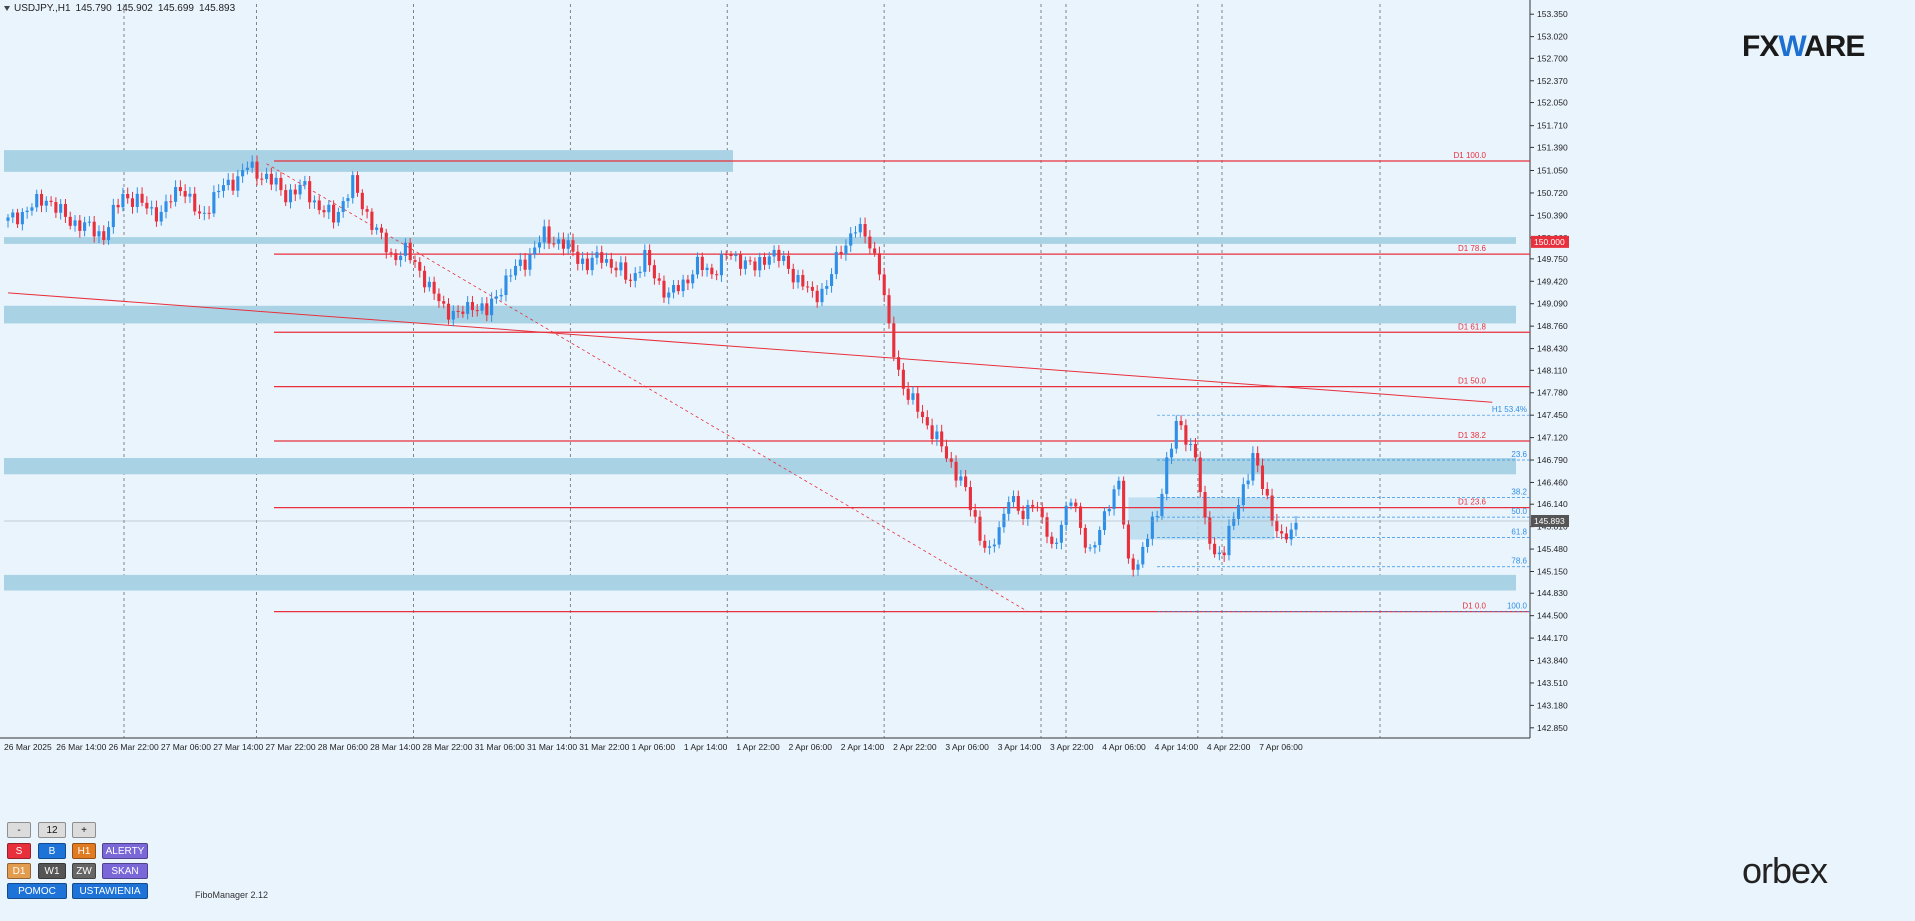 This screenshot has height=921, width=1915. Describe the element at coordinates (52, 871) in the screenshot. I see `w1-button: W1` at that location.